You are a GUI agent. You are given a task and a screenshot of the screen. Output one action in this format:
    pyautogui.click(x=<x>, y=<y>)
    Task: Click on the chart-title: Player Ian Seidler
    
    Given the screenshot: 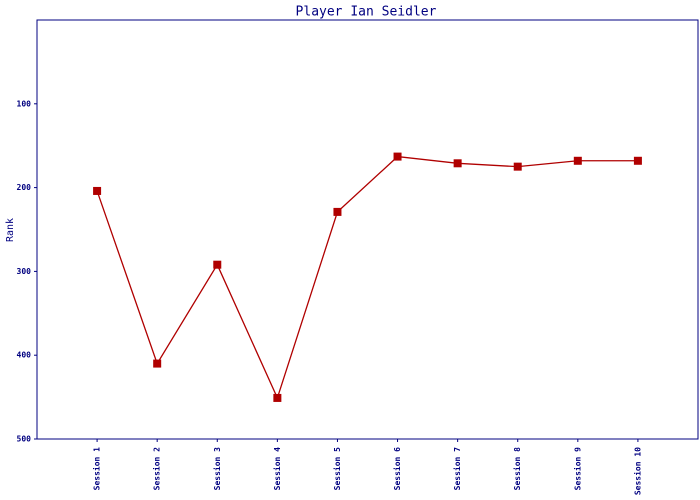 What is the action you would take?
    pyautogui.click(x=366, y=12)
    